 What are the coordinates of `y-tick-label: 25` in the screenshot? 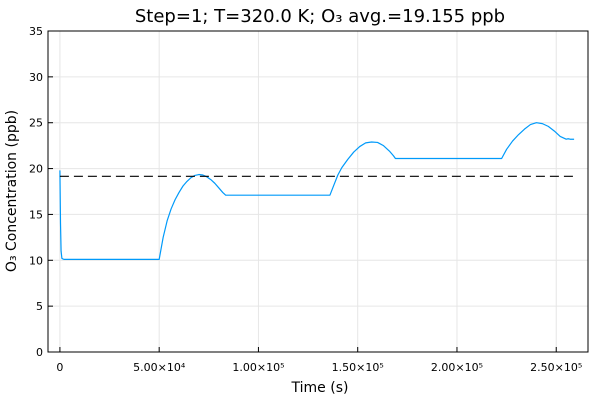 It's located at (36, 123).